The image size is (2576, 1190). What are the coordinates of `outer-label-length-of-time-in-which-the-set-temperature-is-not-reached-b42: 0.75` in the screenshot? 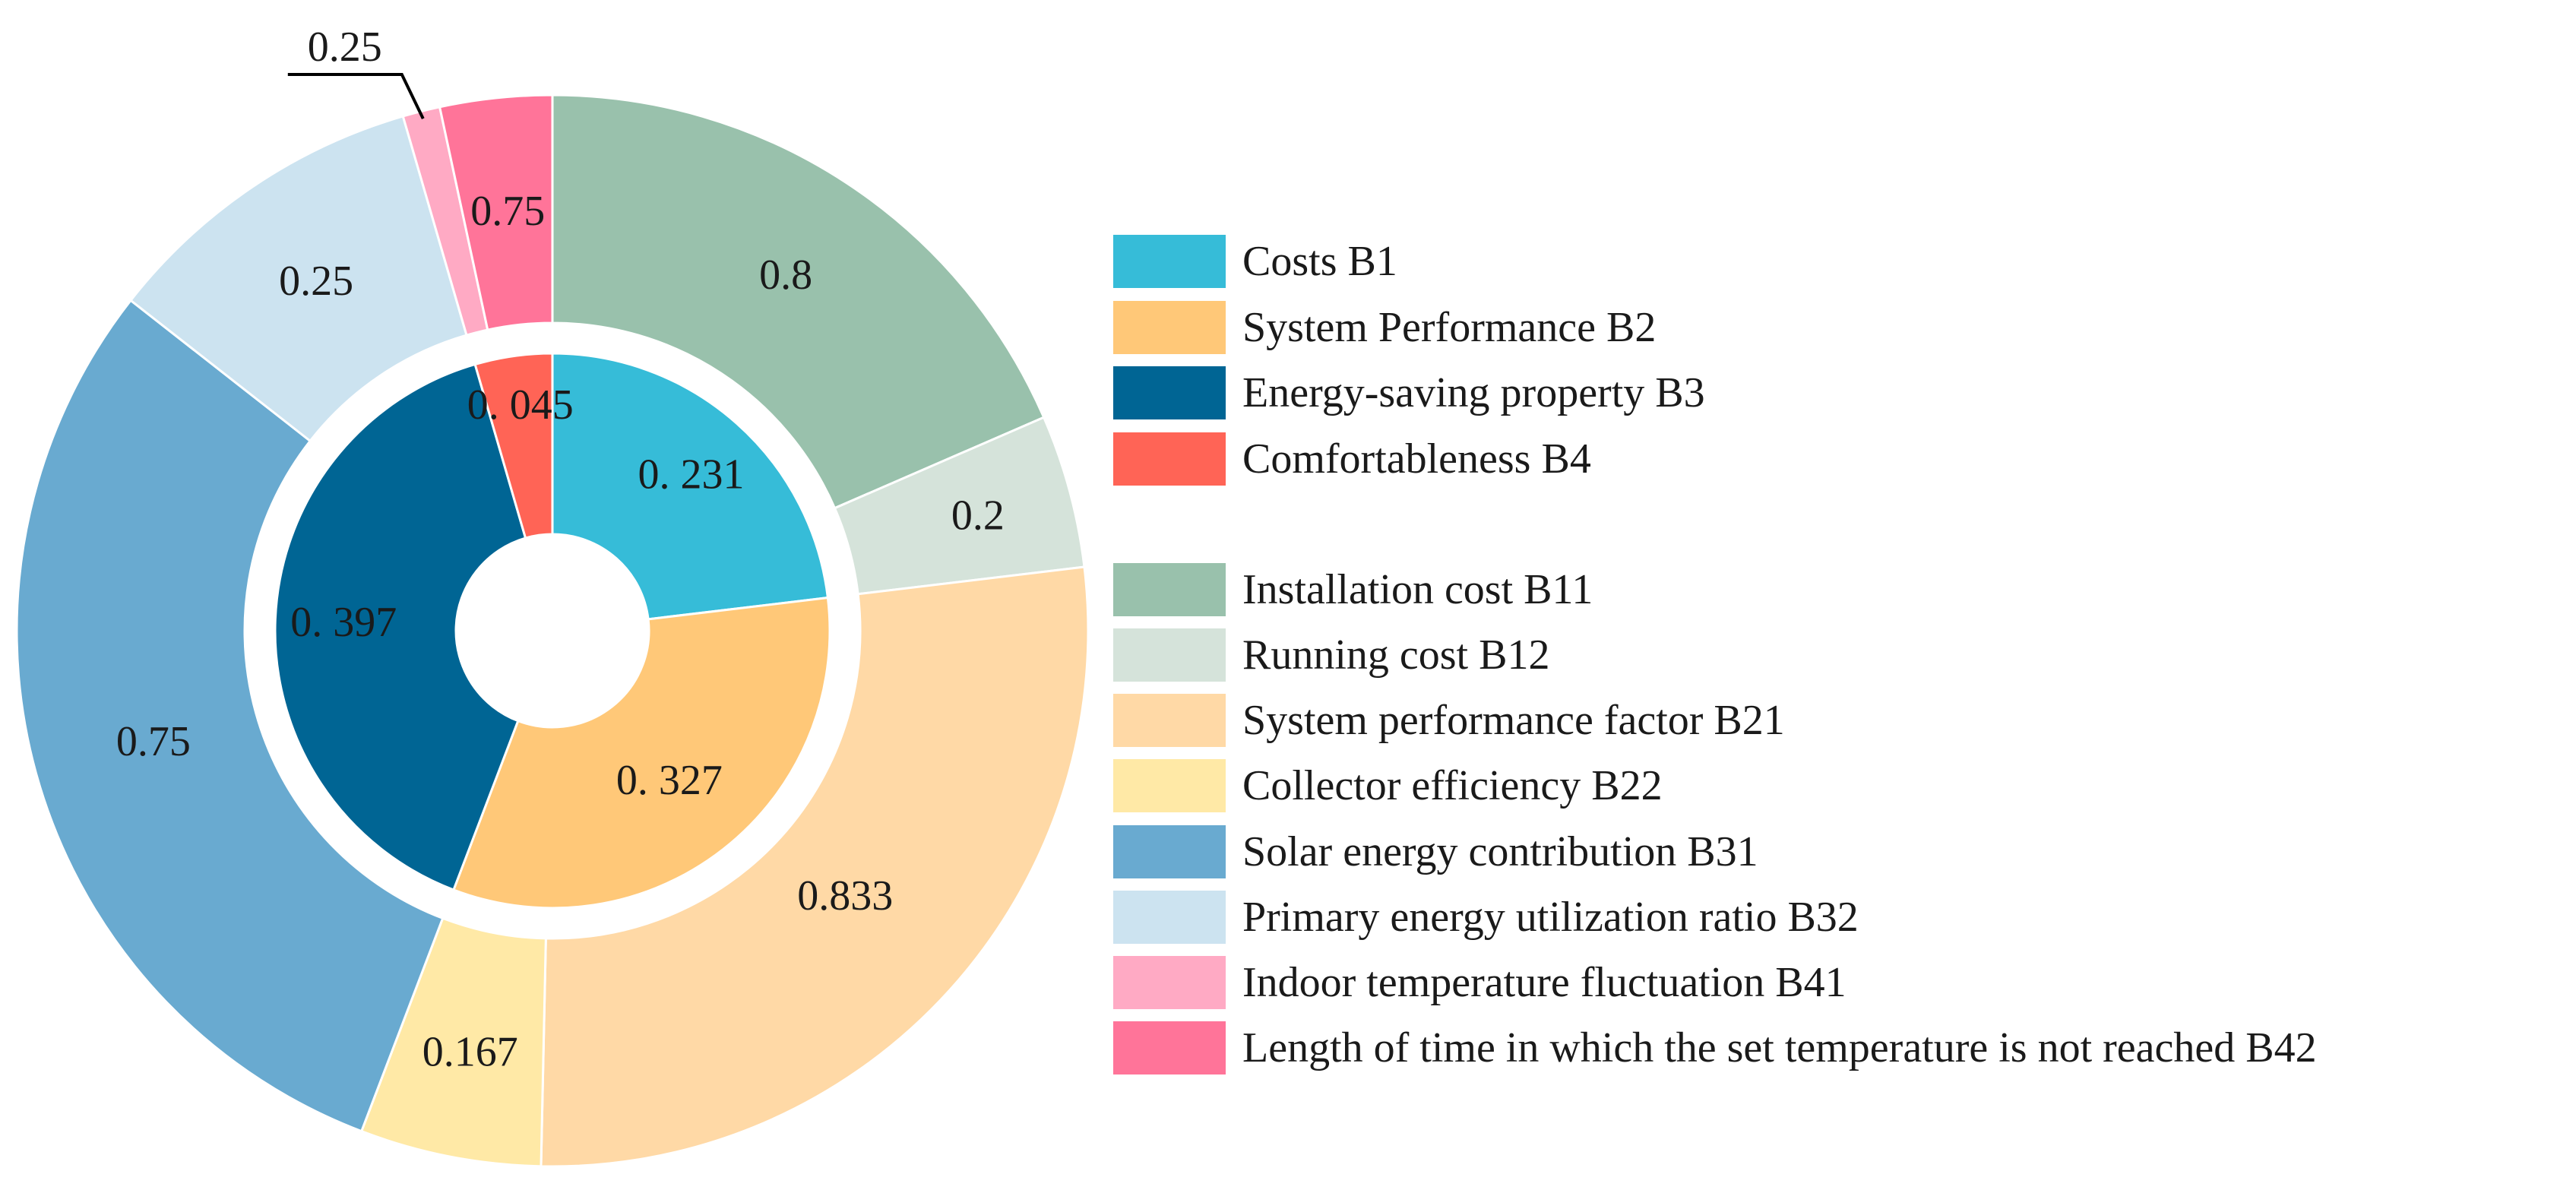 It's located at (507, 211).